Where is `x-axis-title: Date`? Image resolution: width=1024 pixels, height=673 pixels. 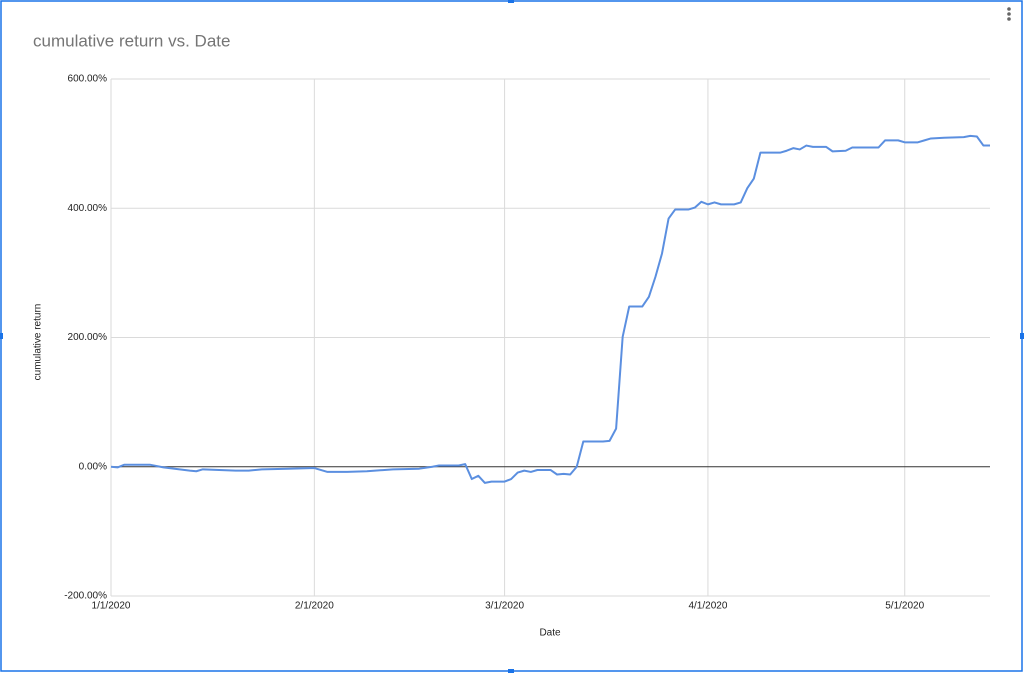 x-axis-title: Date is located at coordinates (550, 633).